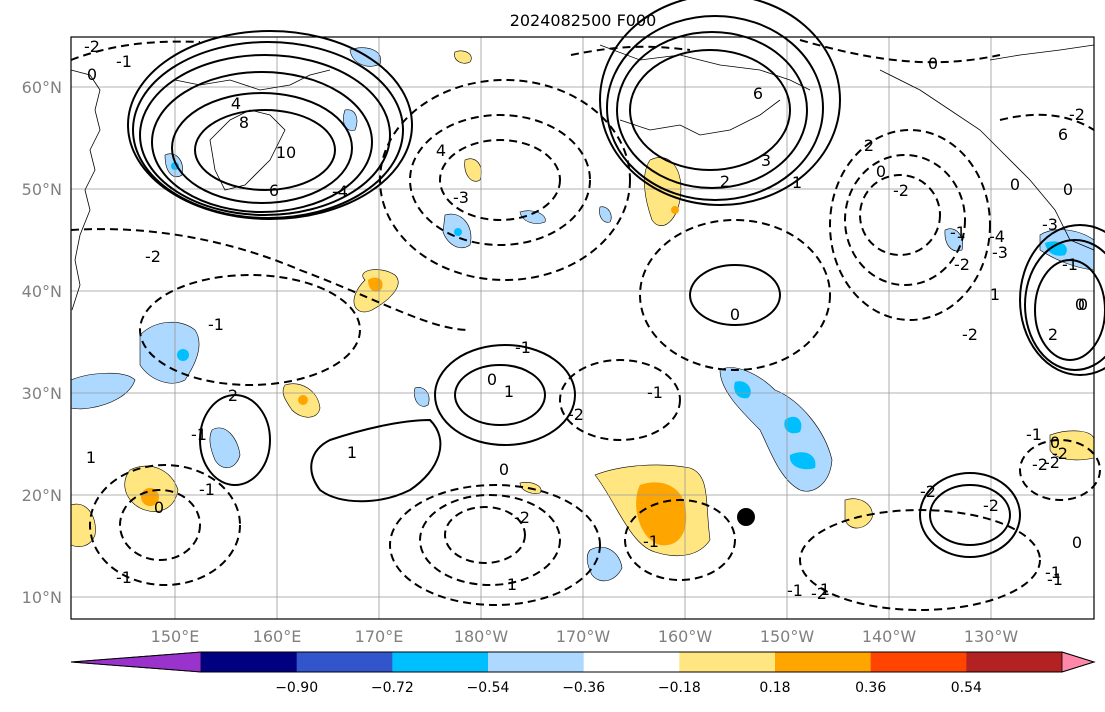  Describe the element at coordinates (991, 636) in the screenshot. I see `lon-label: 130°W` at that location.